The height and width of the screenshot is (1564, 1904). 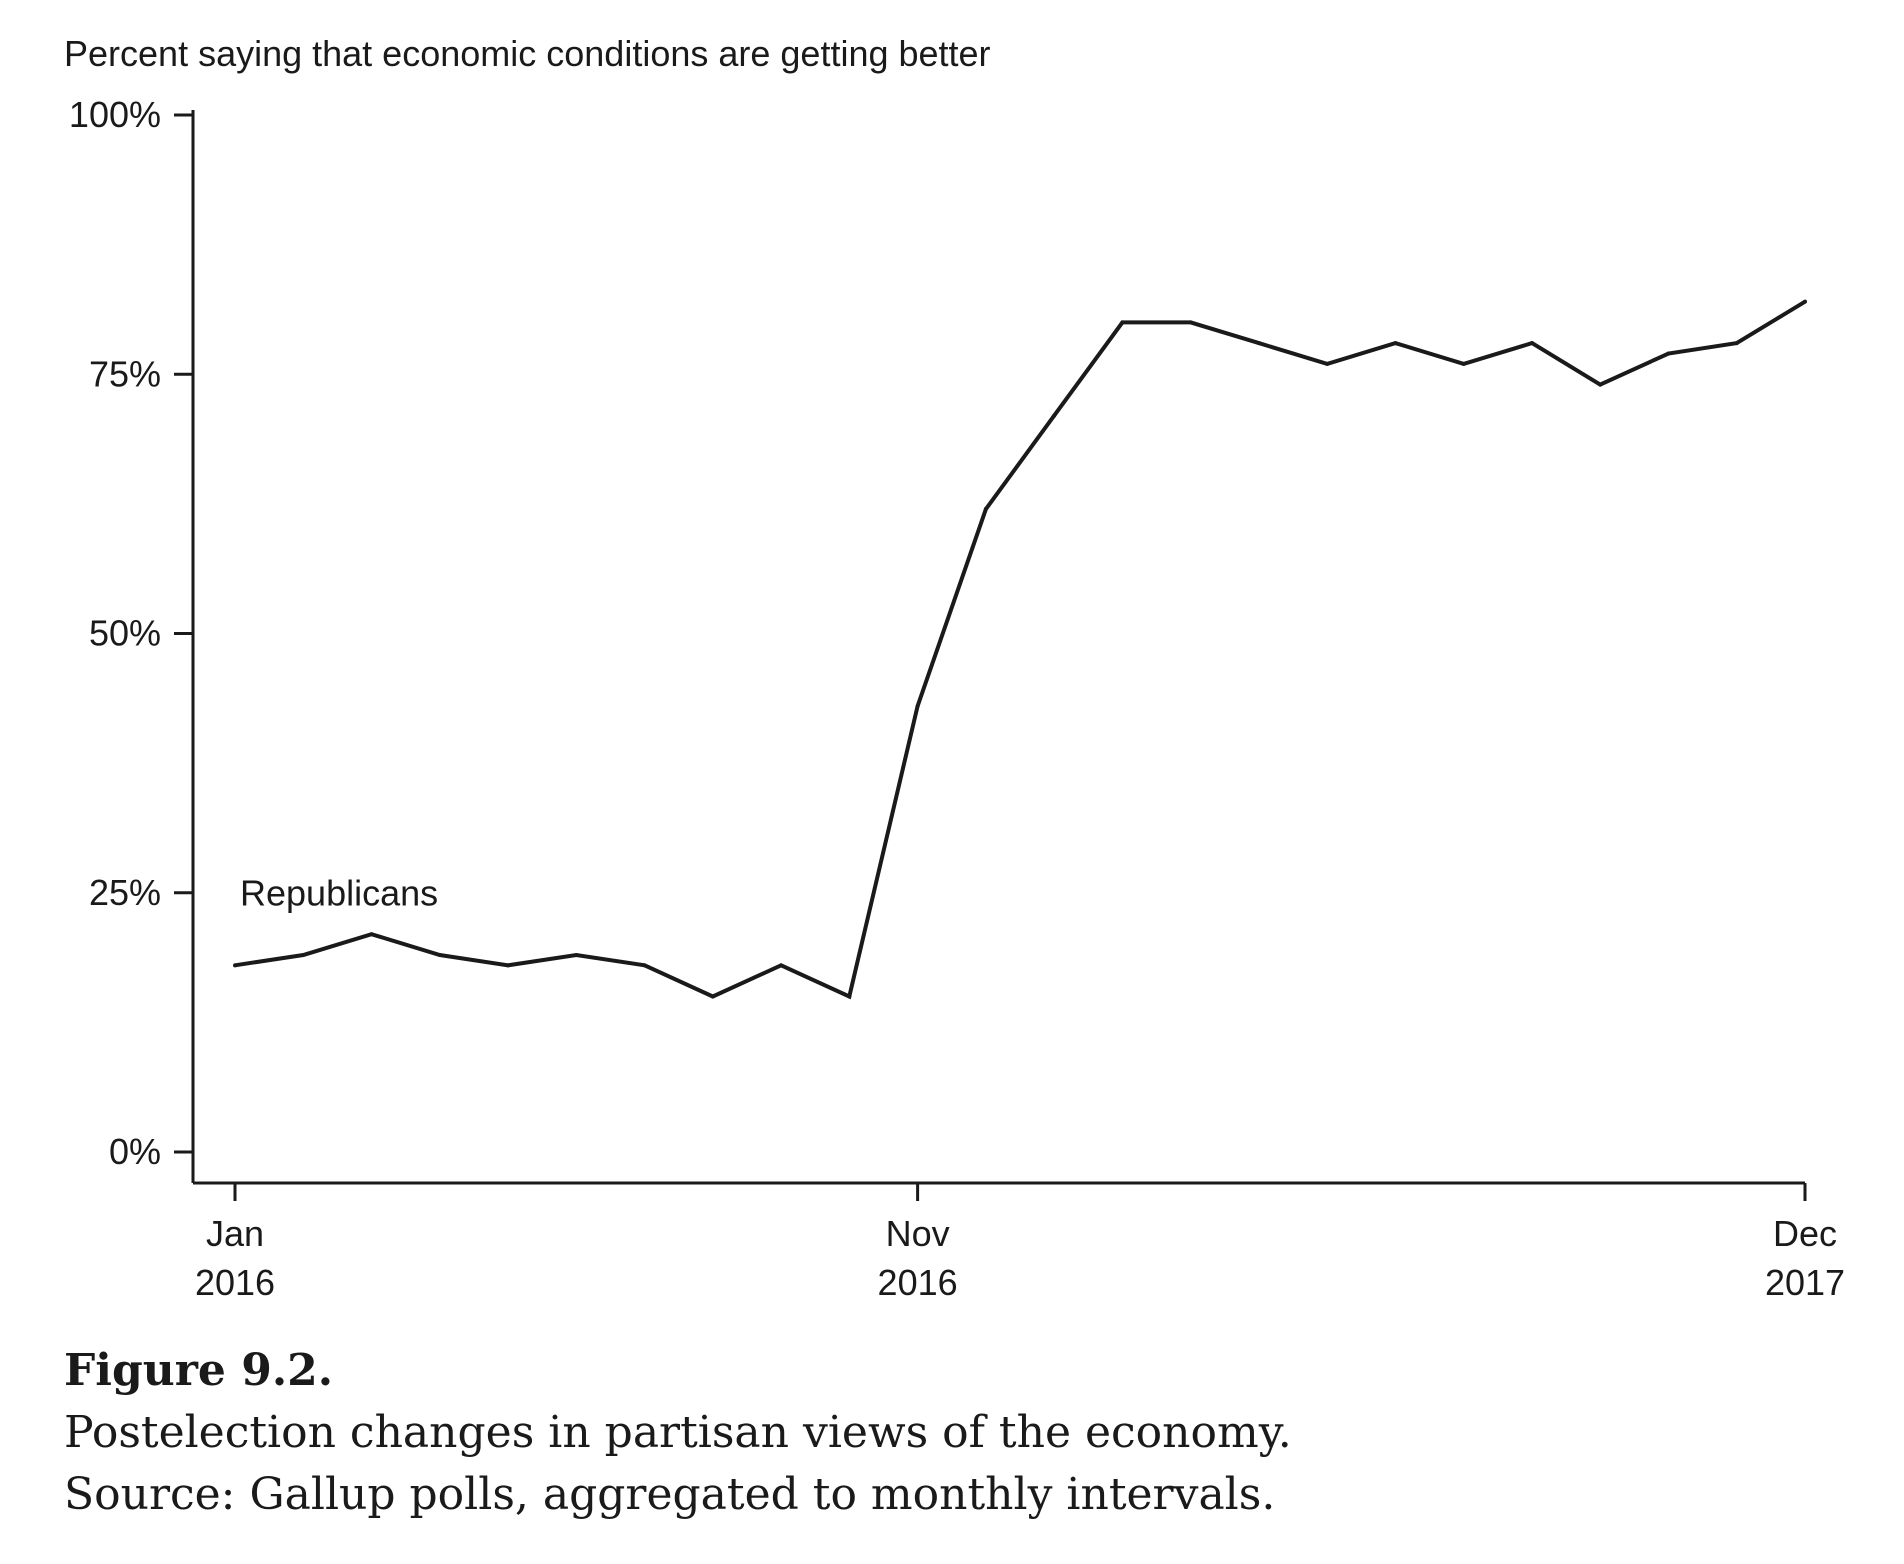 I want to click on x-axis: Jan 2016 Nov 2016 Dec 2017, so click(x=1019, y=1242).